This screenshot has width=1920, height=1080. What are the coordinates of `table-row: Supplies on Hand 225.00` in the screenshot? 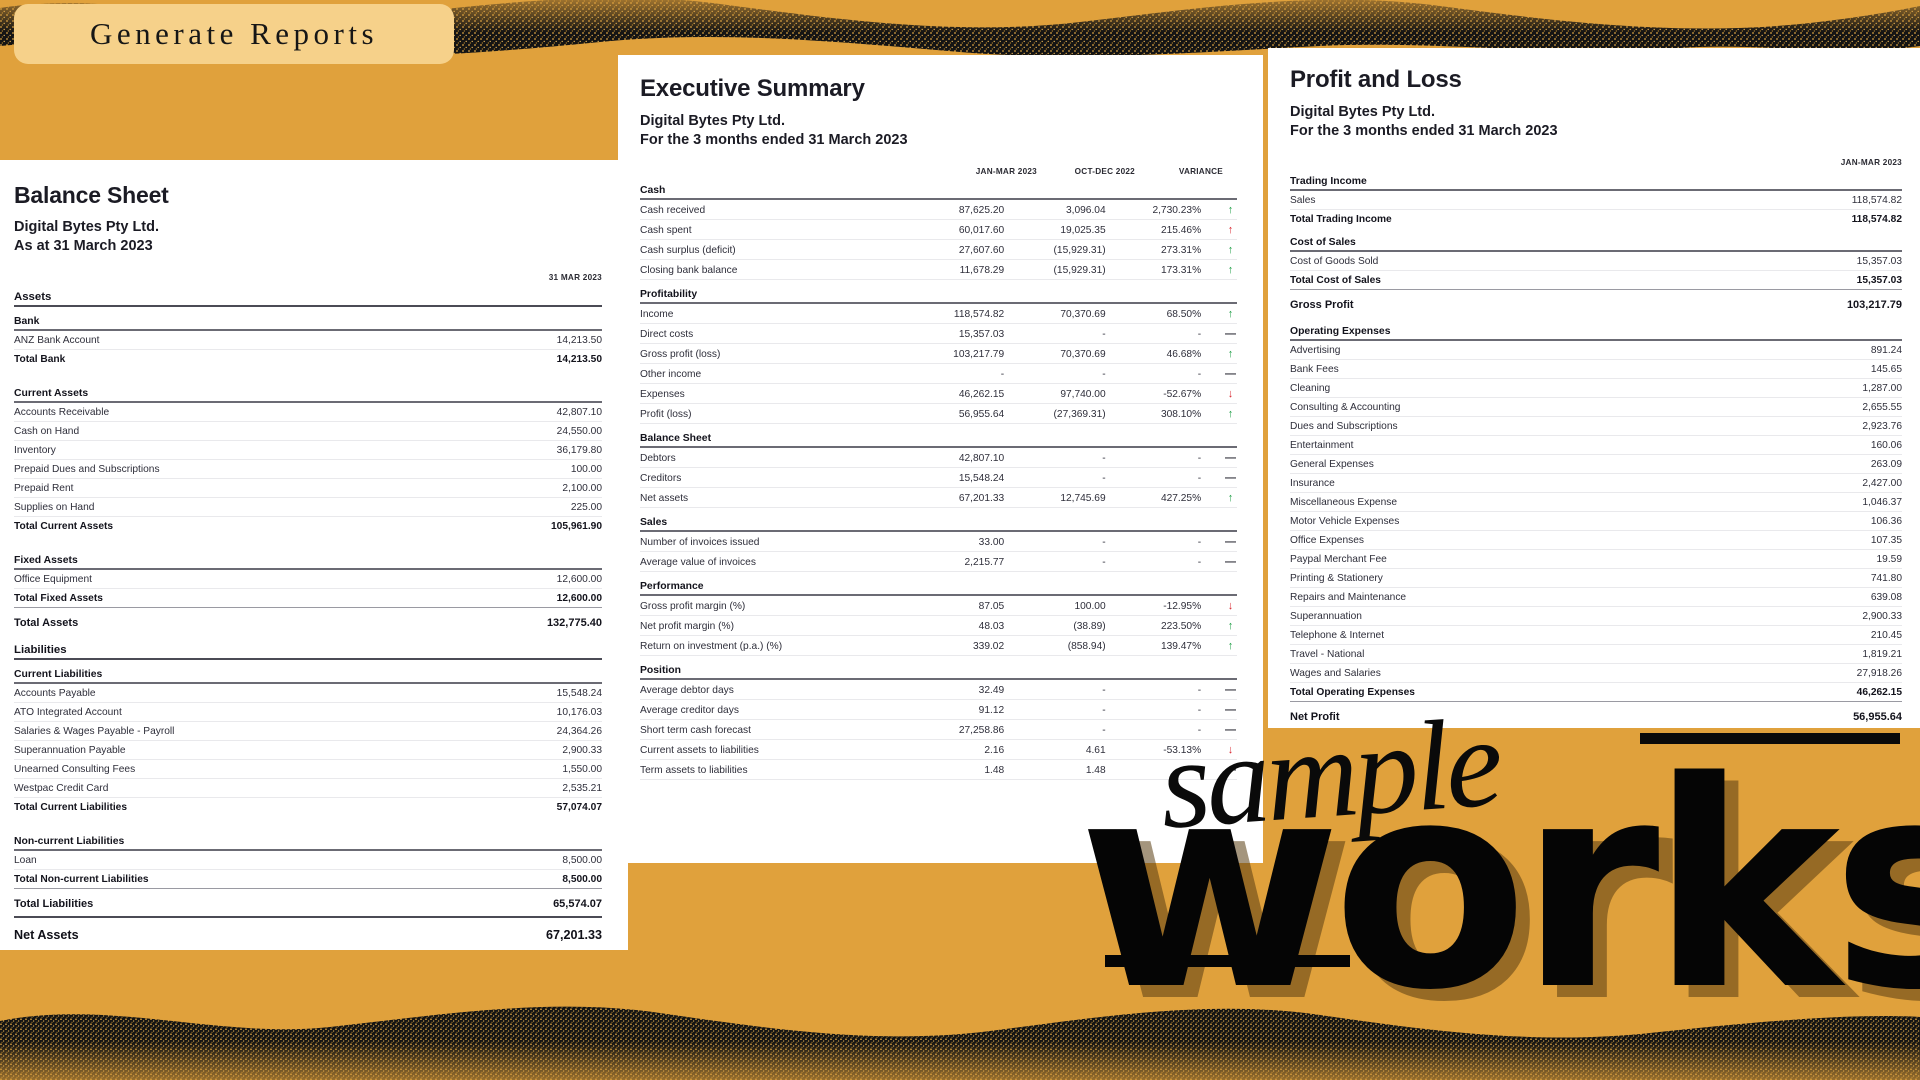 It's located at (308, 507).